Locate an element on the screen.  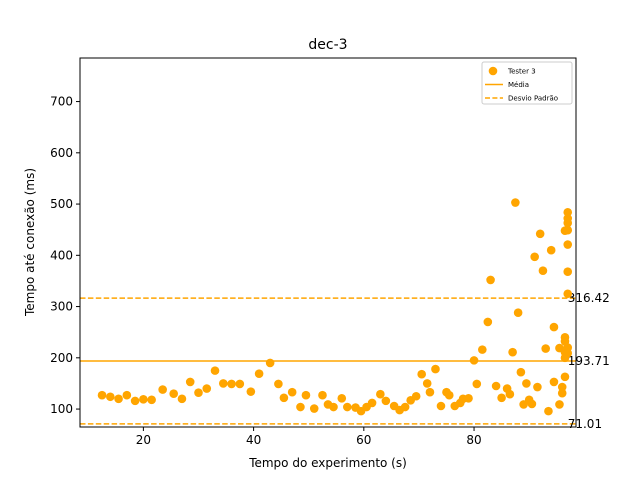
y-tick-label: 100 is located at coordinates (61, 409).